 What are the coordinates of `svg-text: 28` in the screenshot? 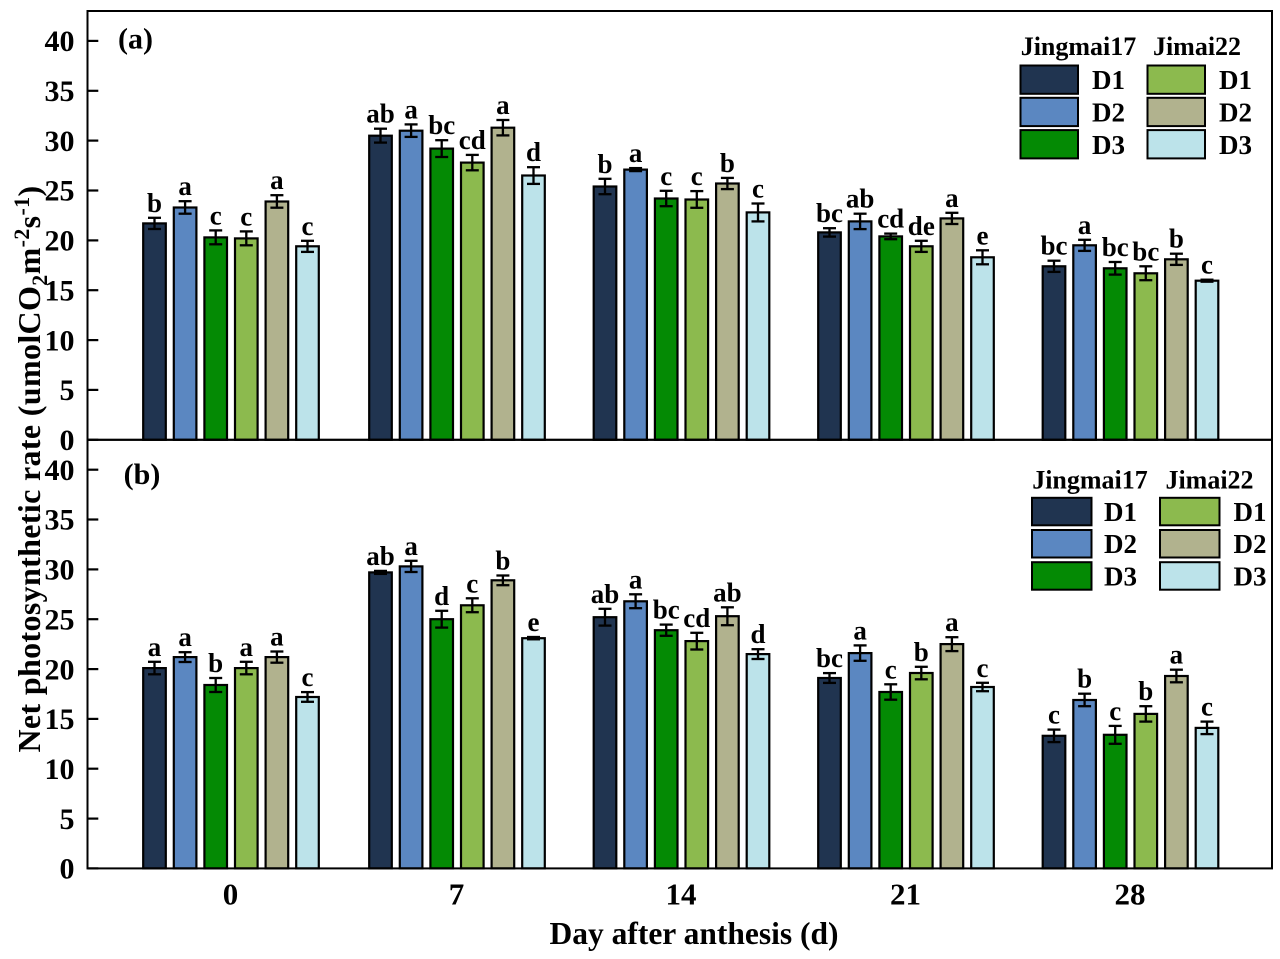 It's located at (1130, 893).